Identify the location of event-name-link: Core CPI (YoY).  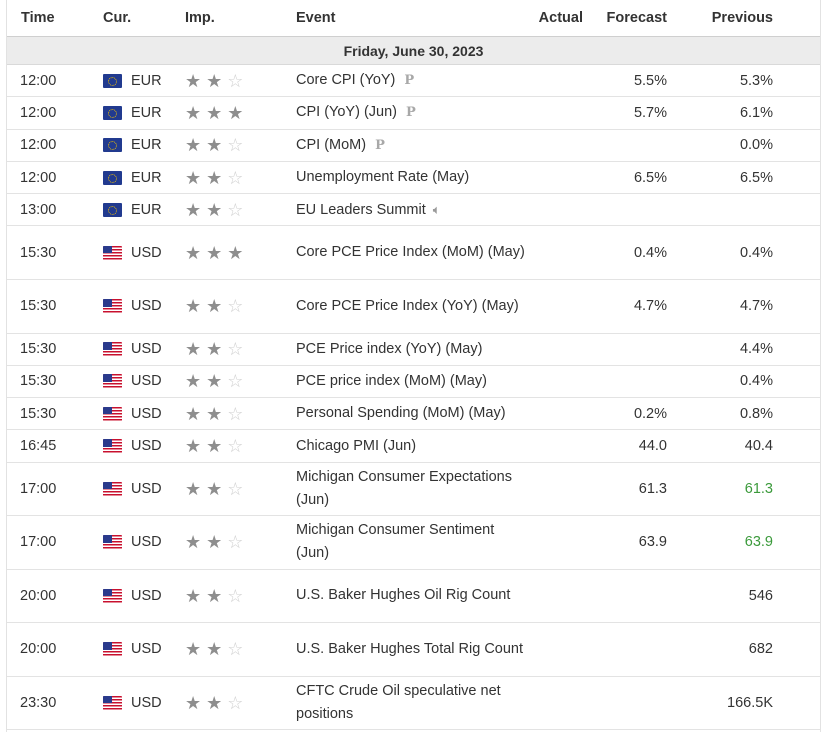
(346, 80).